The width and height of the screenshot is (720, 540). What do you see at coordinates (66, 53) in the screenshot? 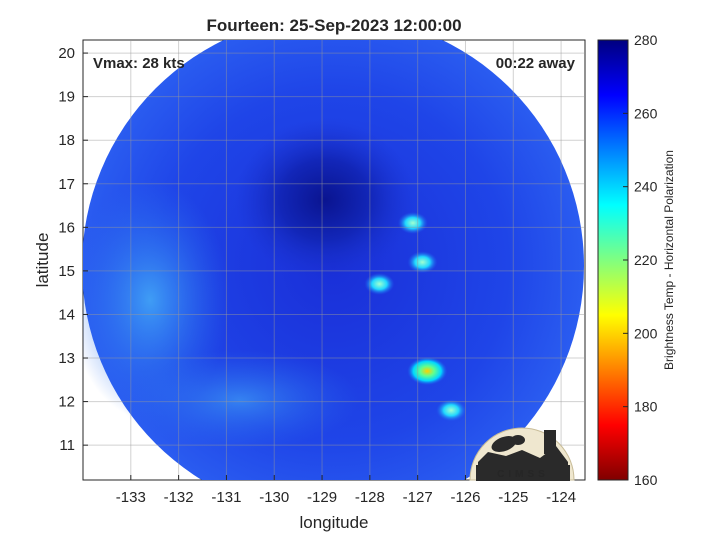
I see `y-tick-label: 20` at bounding box center [66, 53].